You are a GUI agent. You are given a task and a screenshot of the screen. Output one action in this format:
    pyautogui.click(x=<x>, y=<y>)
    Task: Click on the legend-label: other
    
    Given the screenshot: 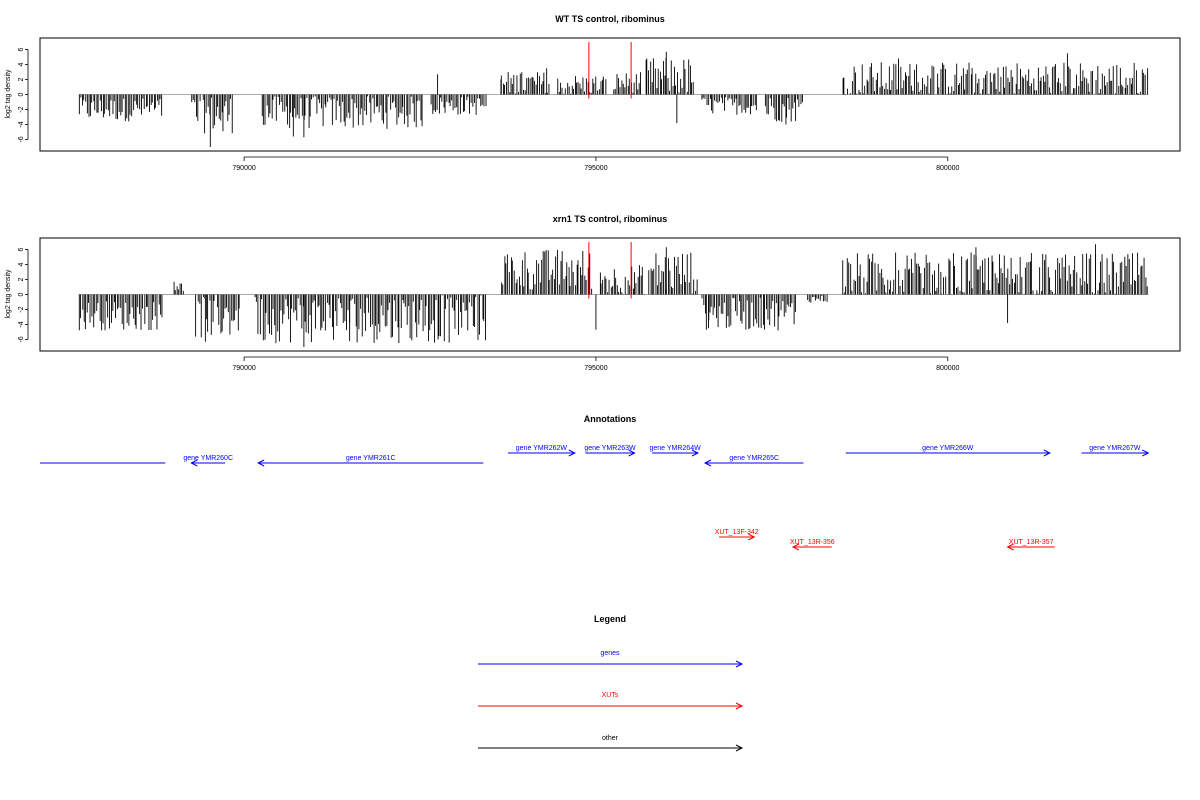 What is the action you would take?
    pyautogui.click(x=610, y=738)
    